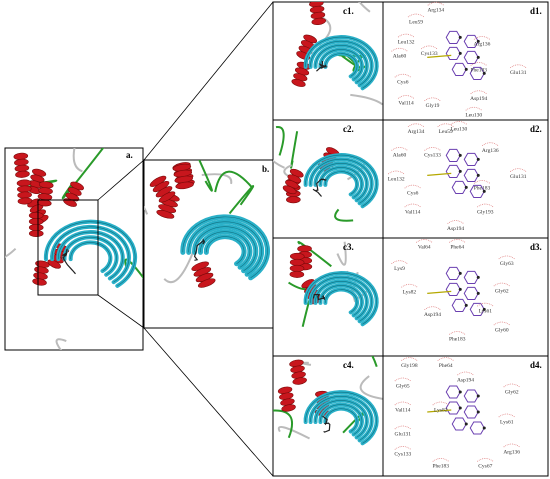  What do you see at coordinates (348, 247) in the screenshot?
I see `panel-label: c3.` at bounding box center [348, 247].